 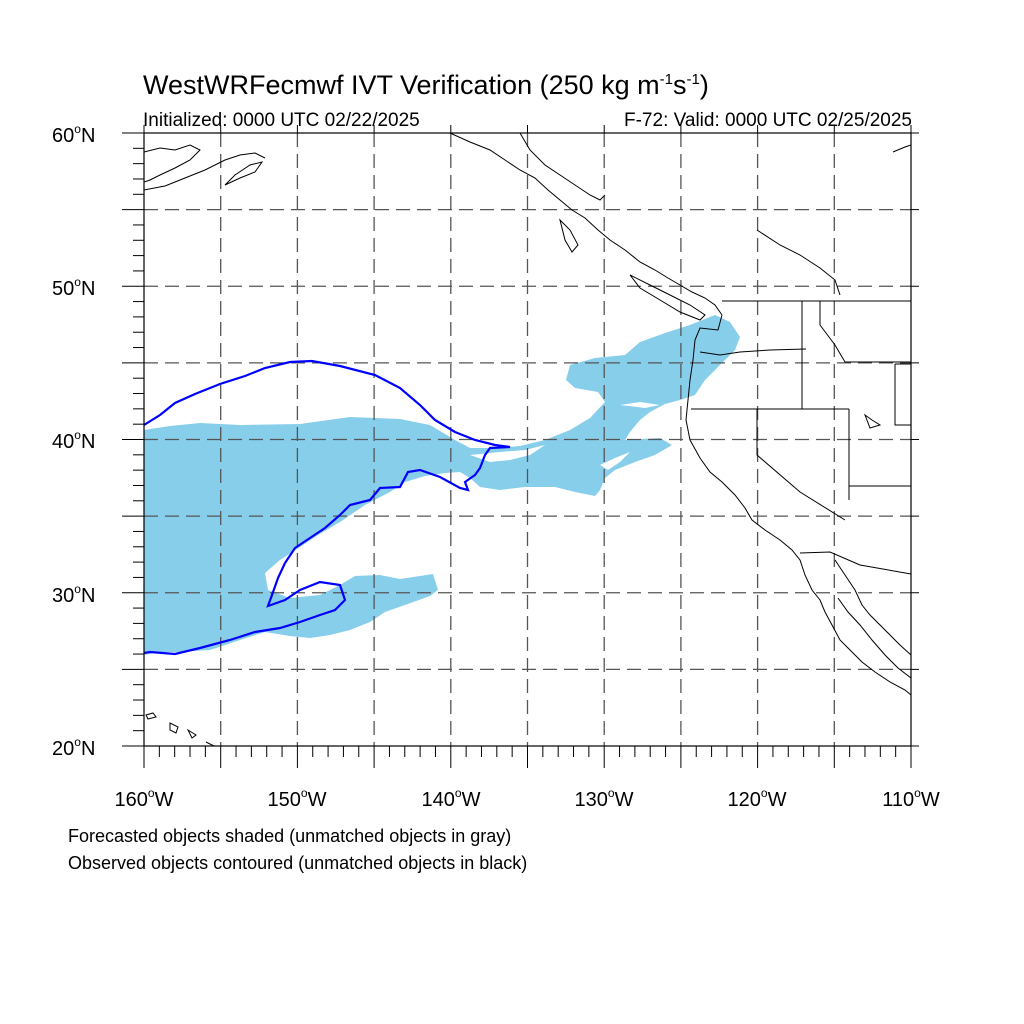 I want to click on coastline-us-west, so click(x=798, y=505).